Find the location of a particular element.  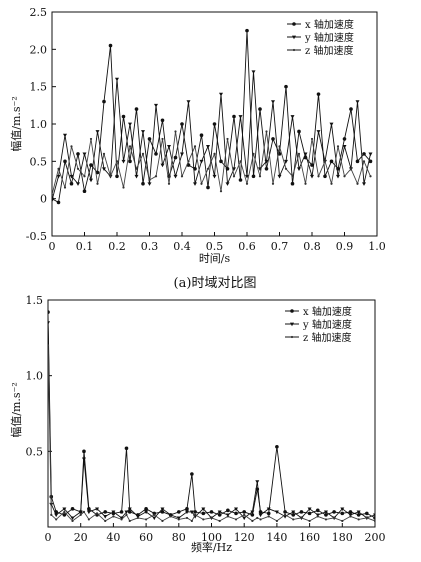

legend-label: y 轴加速度 is located at coordinates (327, 324).